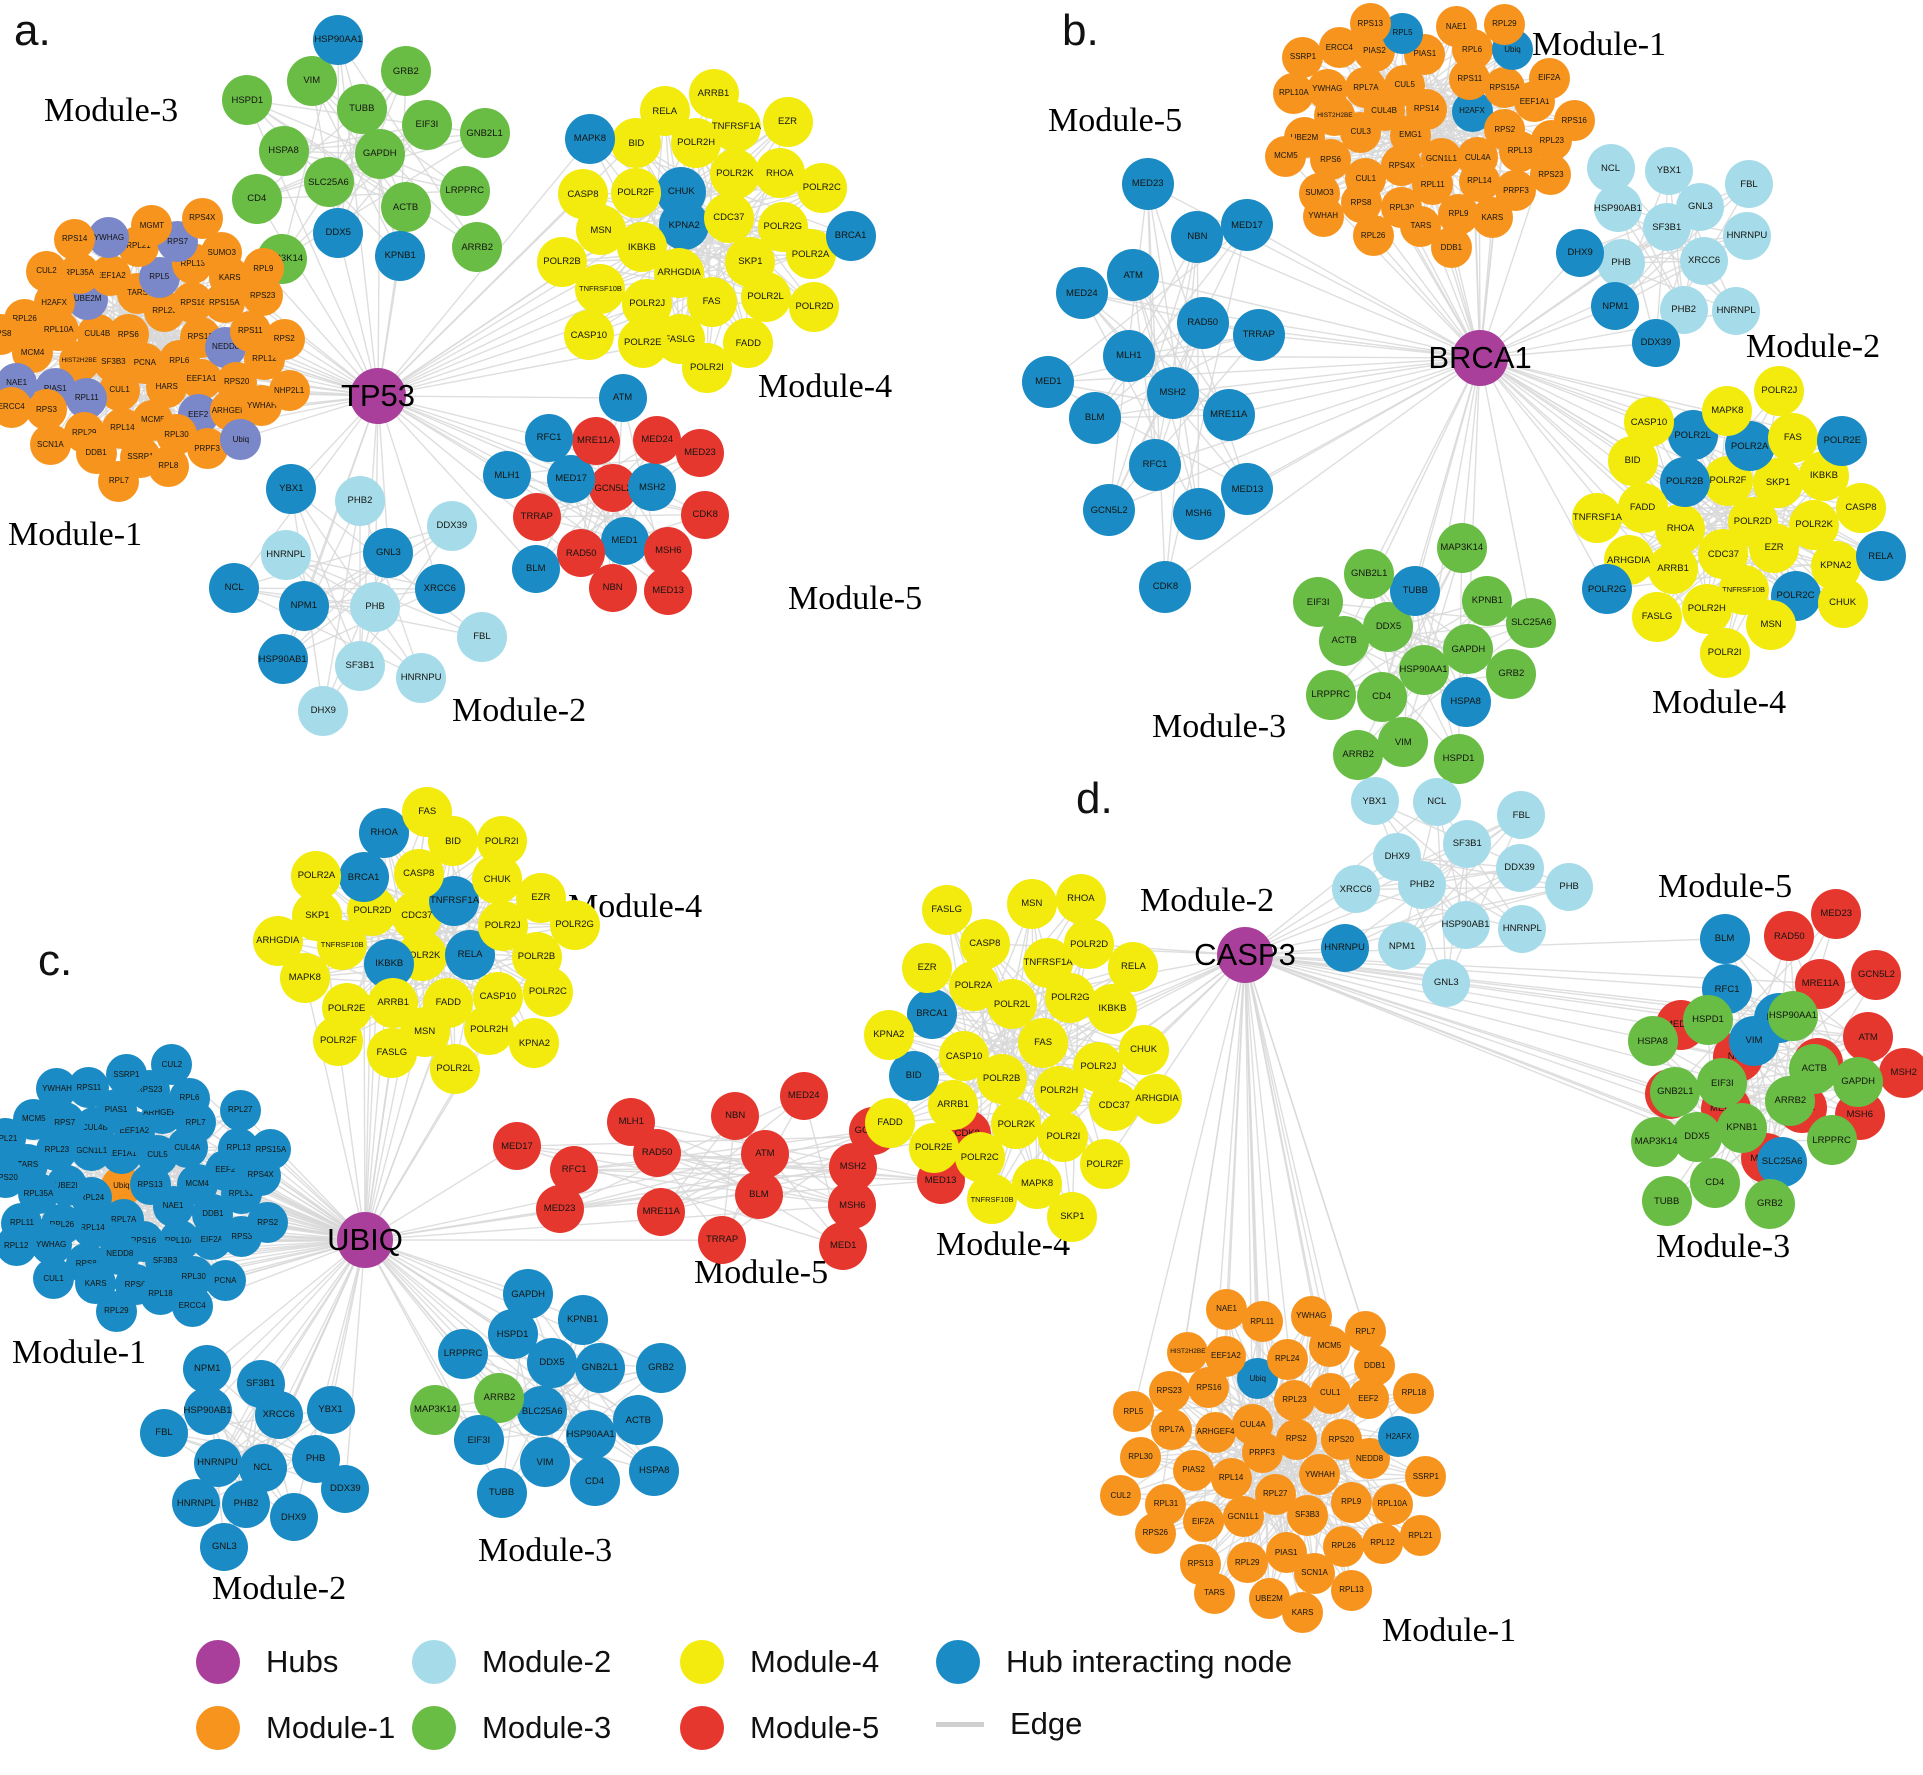  What do you see at coordinates (330, 1409) in the screenshot?
I see `node-YBX1: YBX1` at bounding box center [330, 1409].